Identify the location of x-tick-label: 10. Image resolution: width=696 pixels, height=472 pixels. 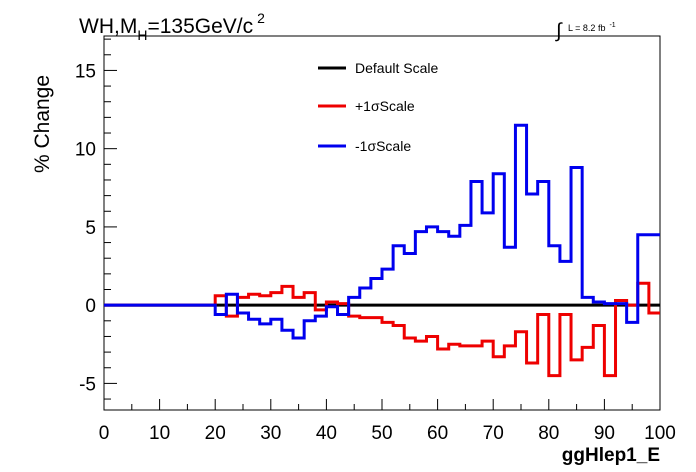
(159, 433).